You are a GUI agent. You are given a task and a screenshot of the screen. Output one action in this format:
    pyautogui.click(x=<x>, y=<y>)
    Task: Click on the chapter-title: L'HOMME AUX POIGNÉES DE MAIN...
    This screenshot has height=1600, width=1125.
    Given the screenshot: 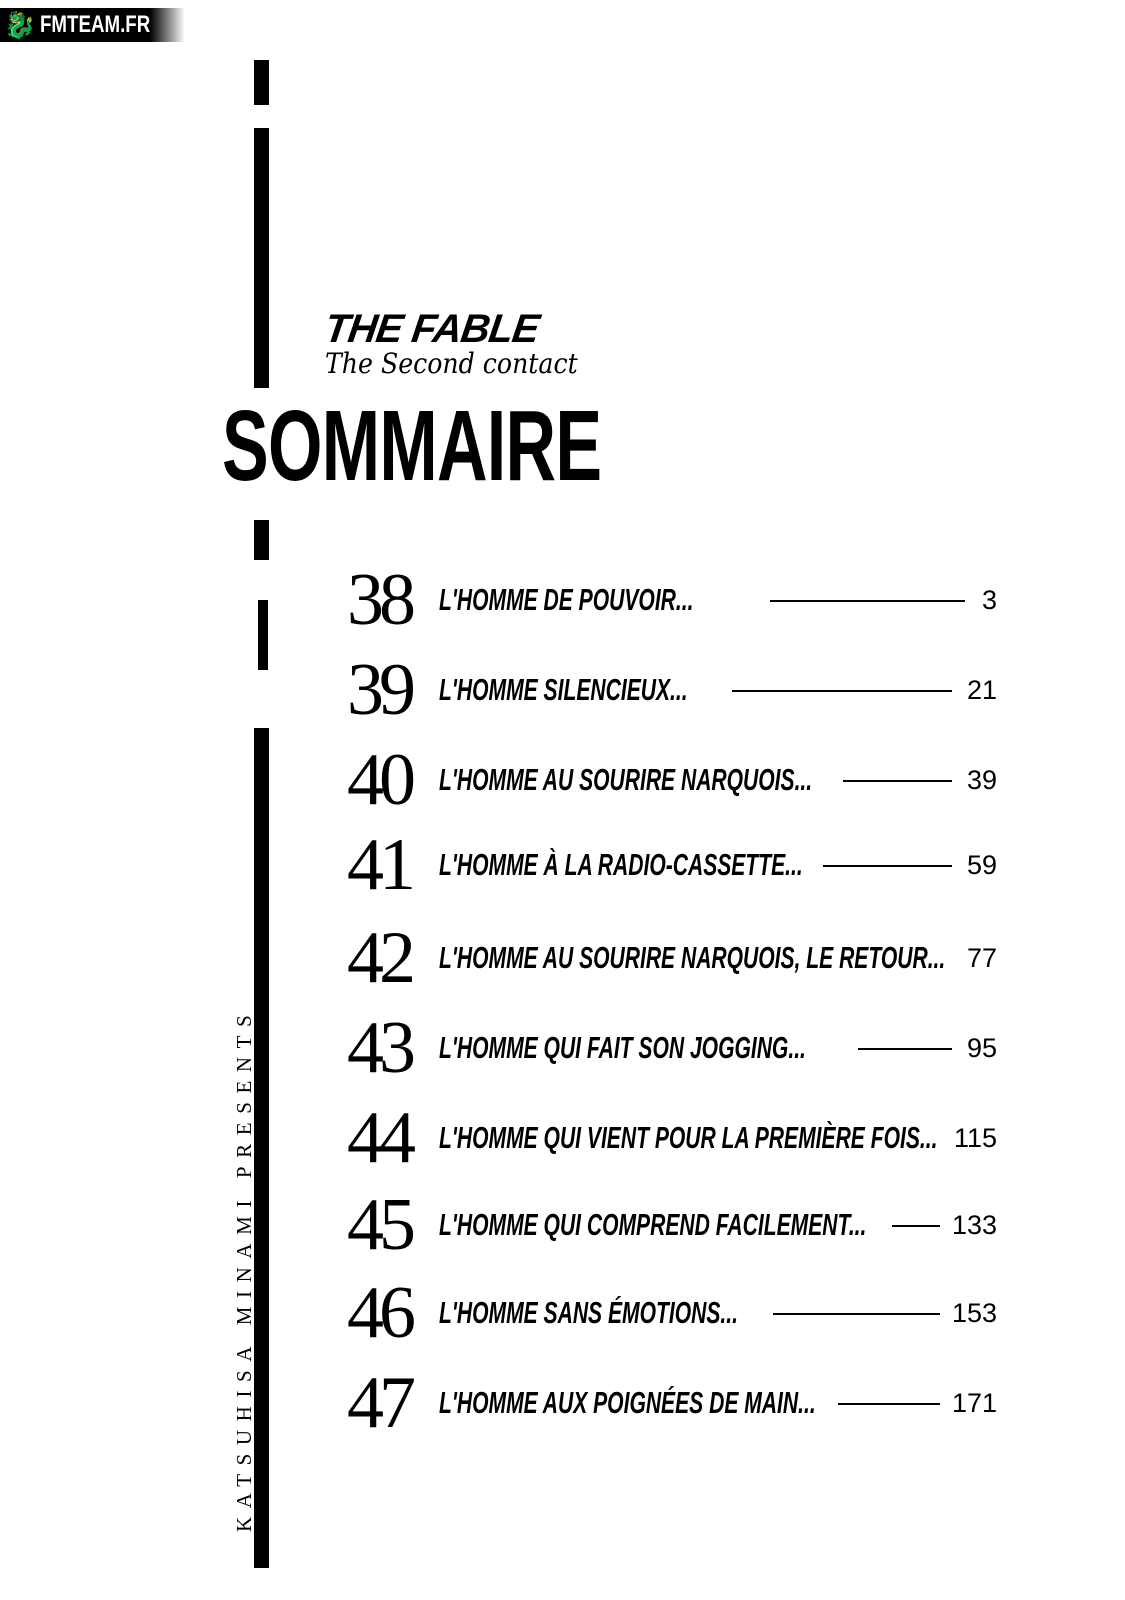 What is the action you would take?
    pyautogui.click(x=627, y=1402)
    